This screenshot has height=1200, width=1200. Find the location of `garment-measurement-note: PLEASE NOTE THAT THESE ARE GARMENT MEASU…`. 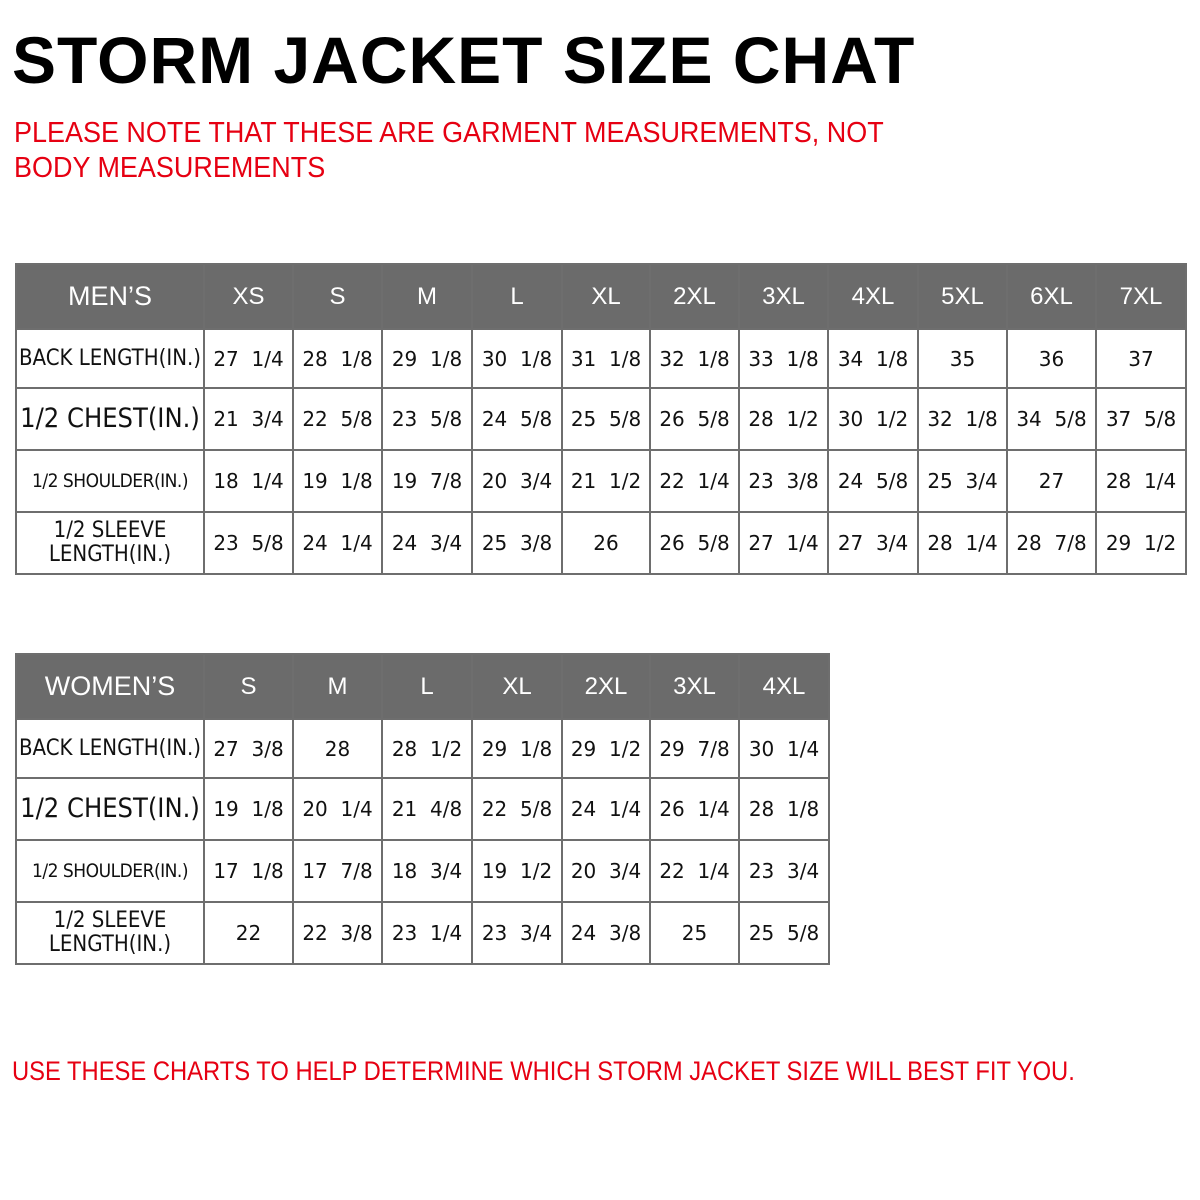

garment-measurement-note: PLEASE NOTE THAT THESE ARE GARMENT MEASU… is located at coordinates (449, 150).